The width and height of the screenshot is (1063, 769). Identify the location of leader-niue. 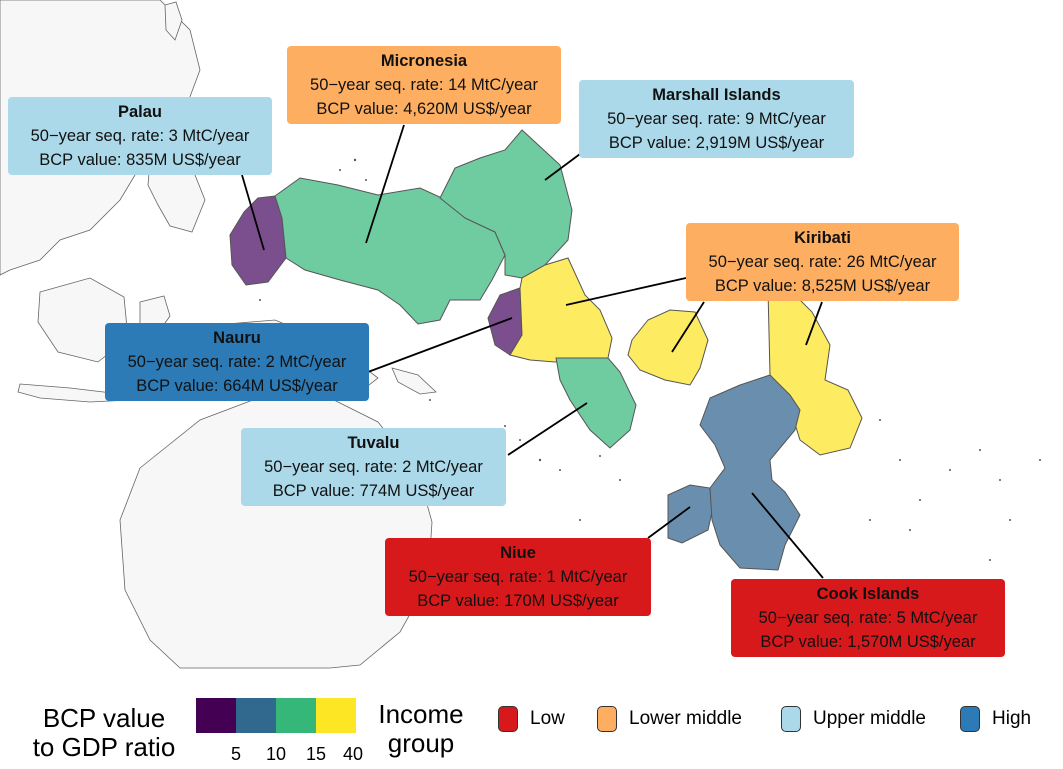
(669, 522).